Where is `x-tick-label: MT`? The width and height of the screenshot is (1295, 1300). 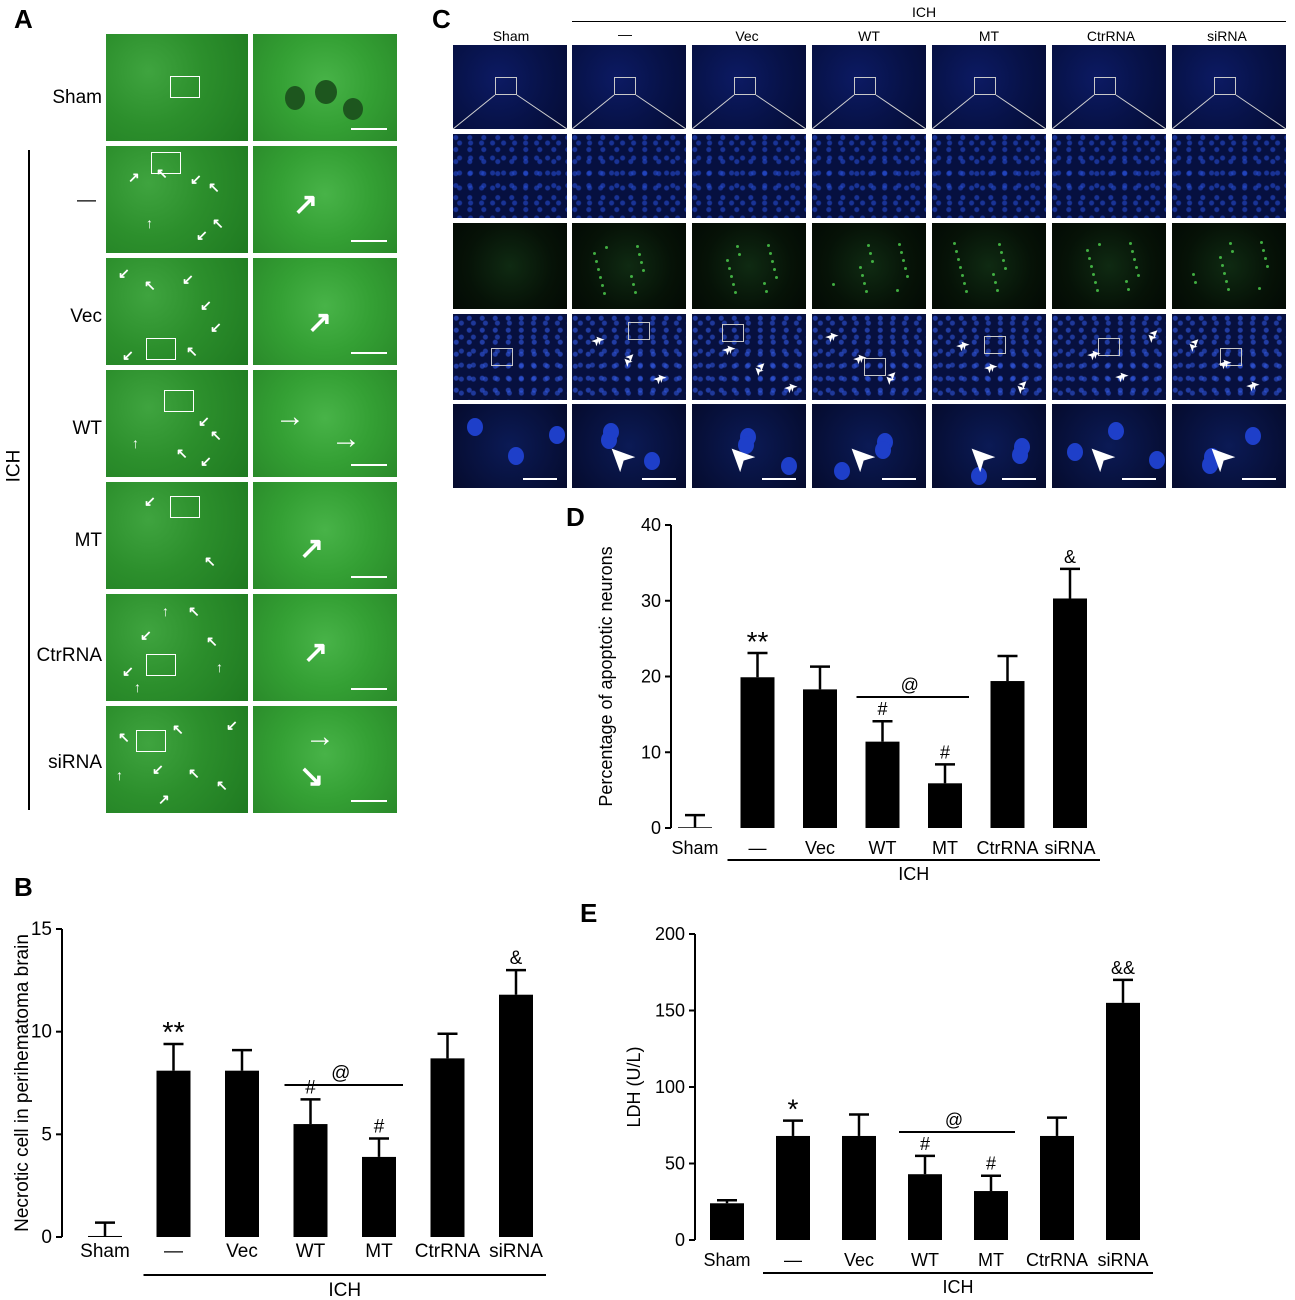
x-tick-label: MT is located at coordinates (379, 1251).